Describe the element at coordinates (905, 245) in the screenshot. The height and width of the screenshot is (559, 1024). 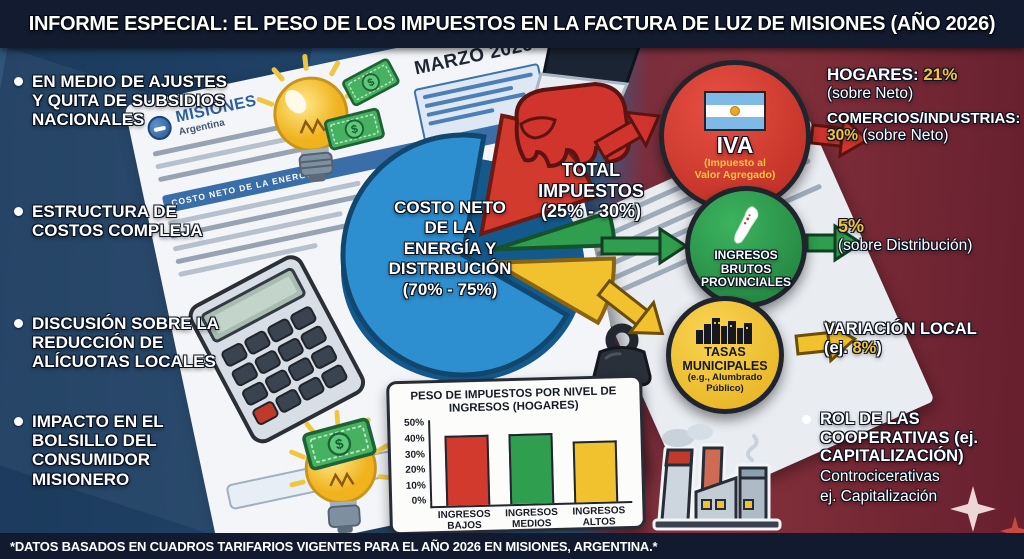
I see `iibb-note: (sobre Distribución)` at that location.